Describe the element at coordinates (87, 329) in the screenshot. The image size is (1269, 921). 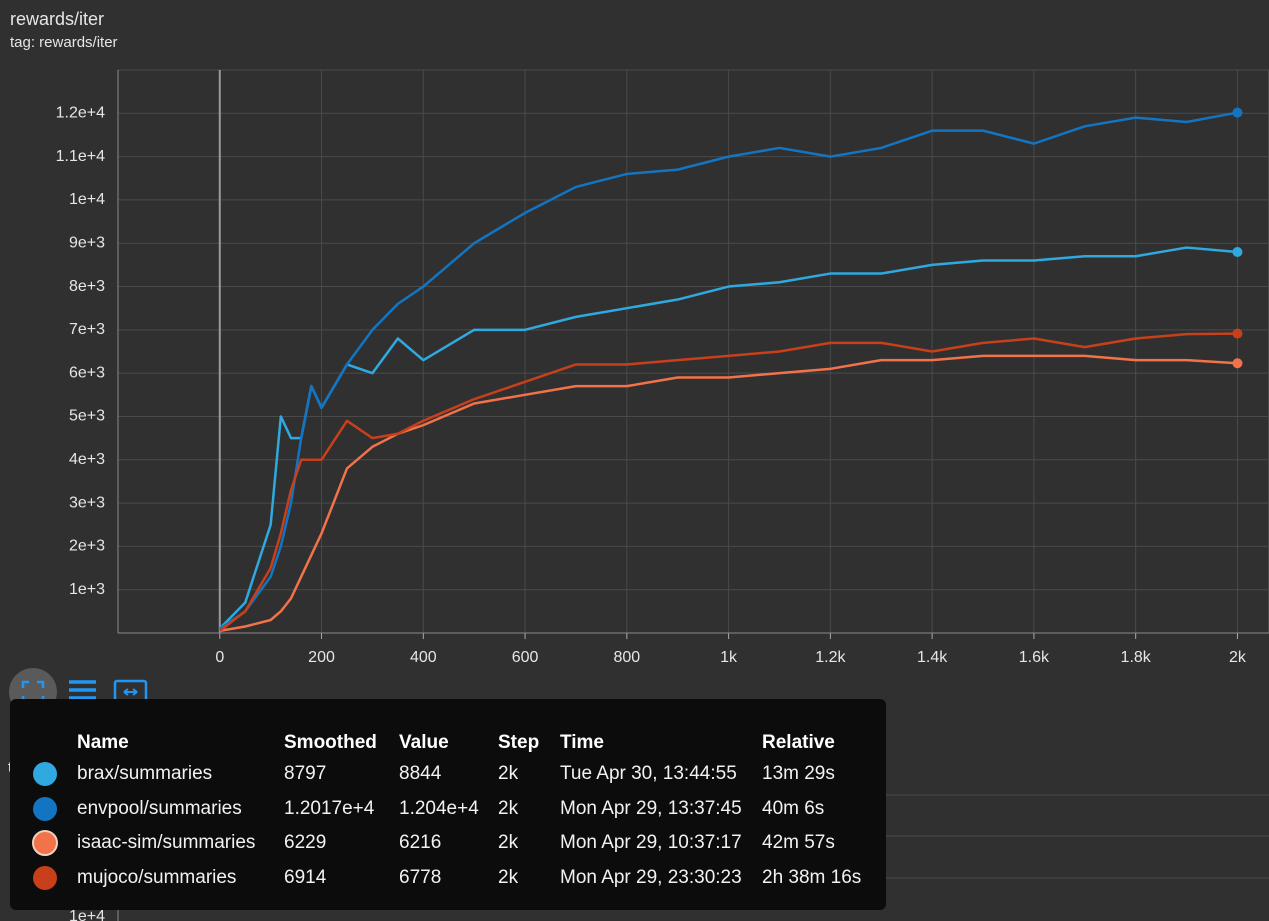
I see `y-tick-label: 7e+3` at that location.